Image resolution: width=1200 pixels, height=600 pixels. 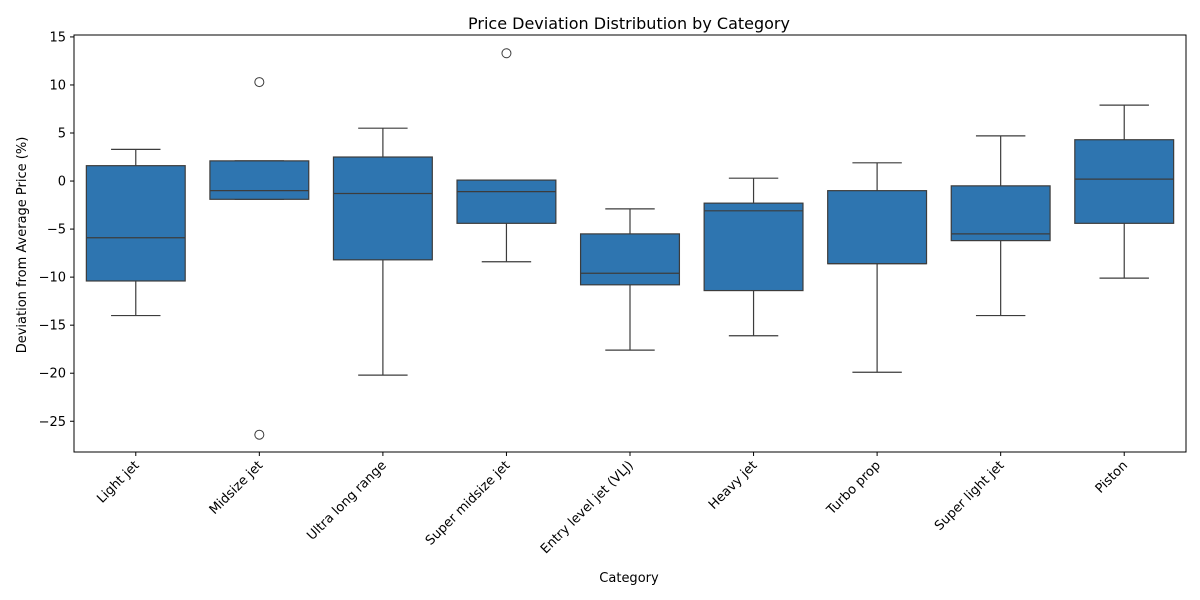 What do you see at coordinates (52, 422) in the screenshot?
I see `y-tick-label: −25` at bounding box center [52, 422].